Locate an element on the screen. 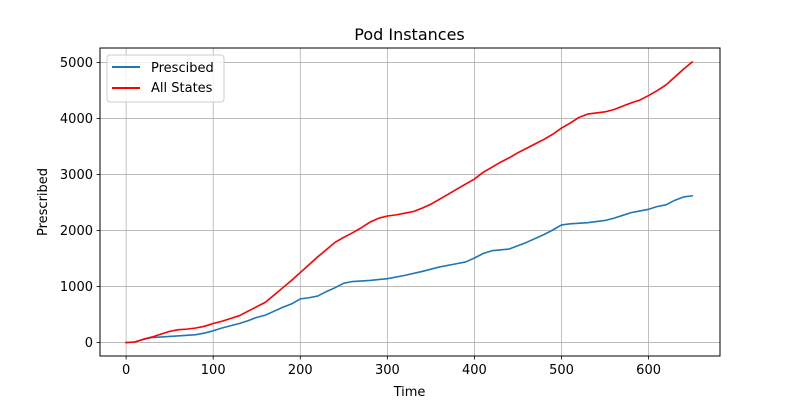 The image size is (800, 400). legend-label-all-states: All States is located at coordinates (182, 88).